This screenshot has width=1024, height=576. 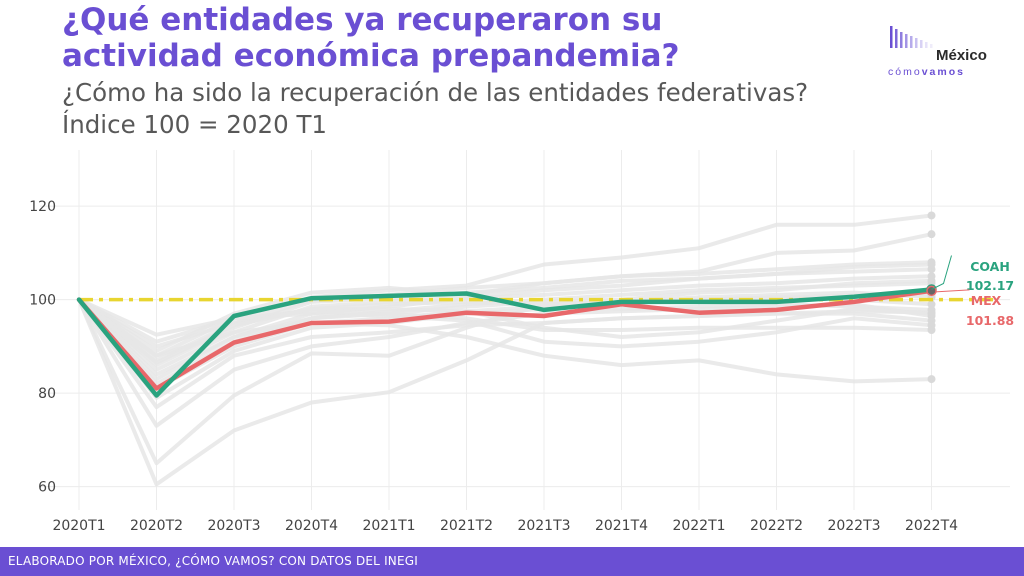 I want to click on mex-series-line, so click(x=505, y=339).